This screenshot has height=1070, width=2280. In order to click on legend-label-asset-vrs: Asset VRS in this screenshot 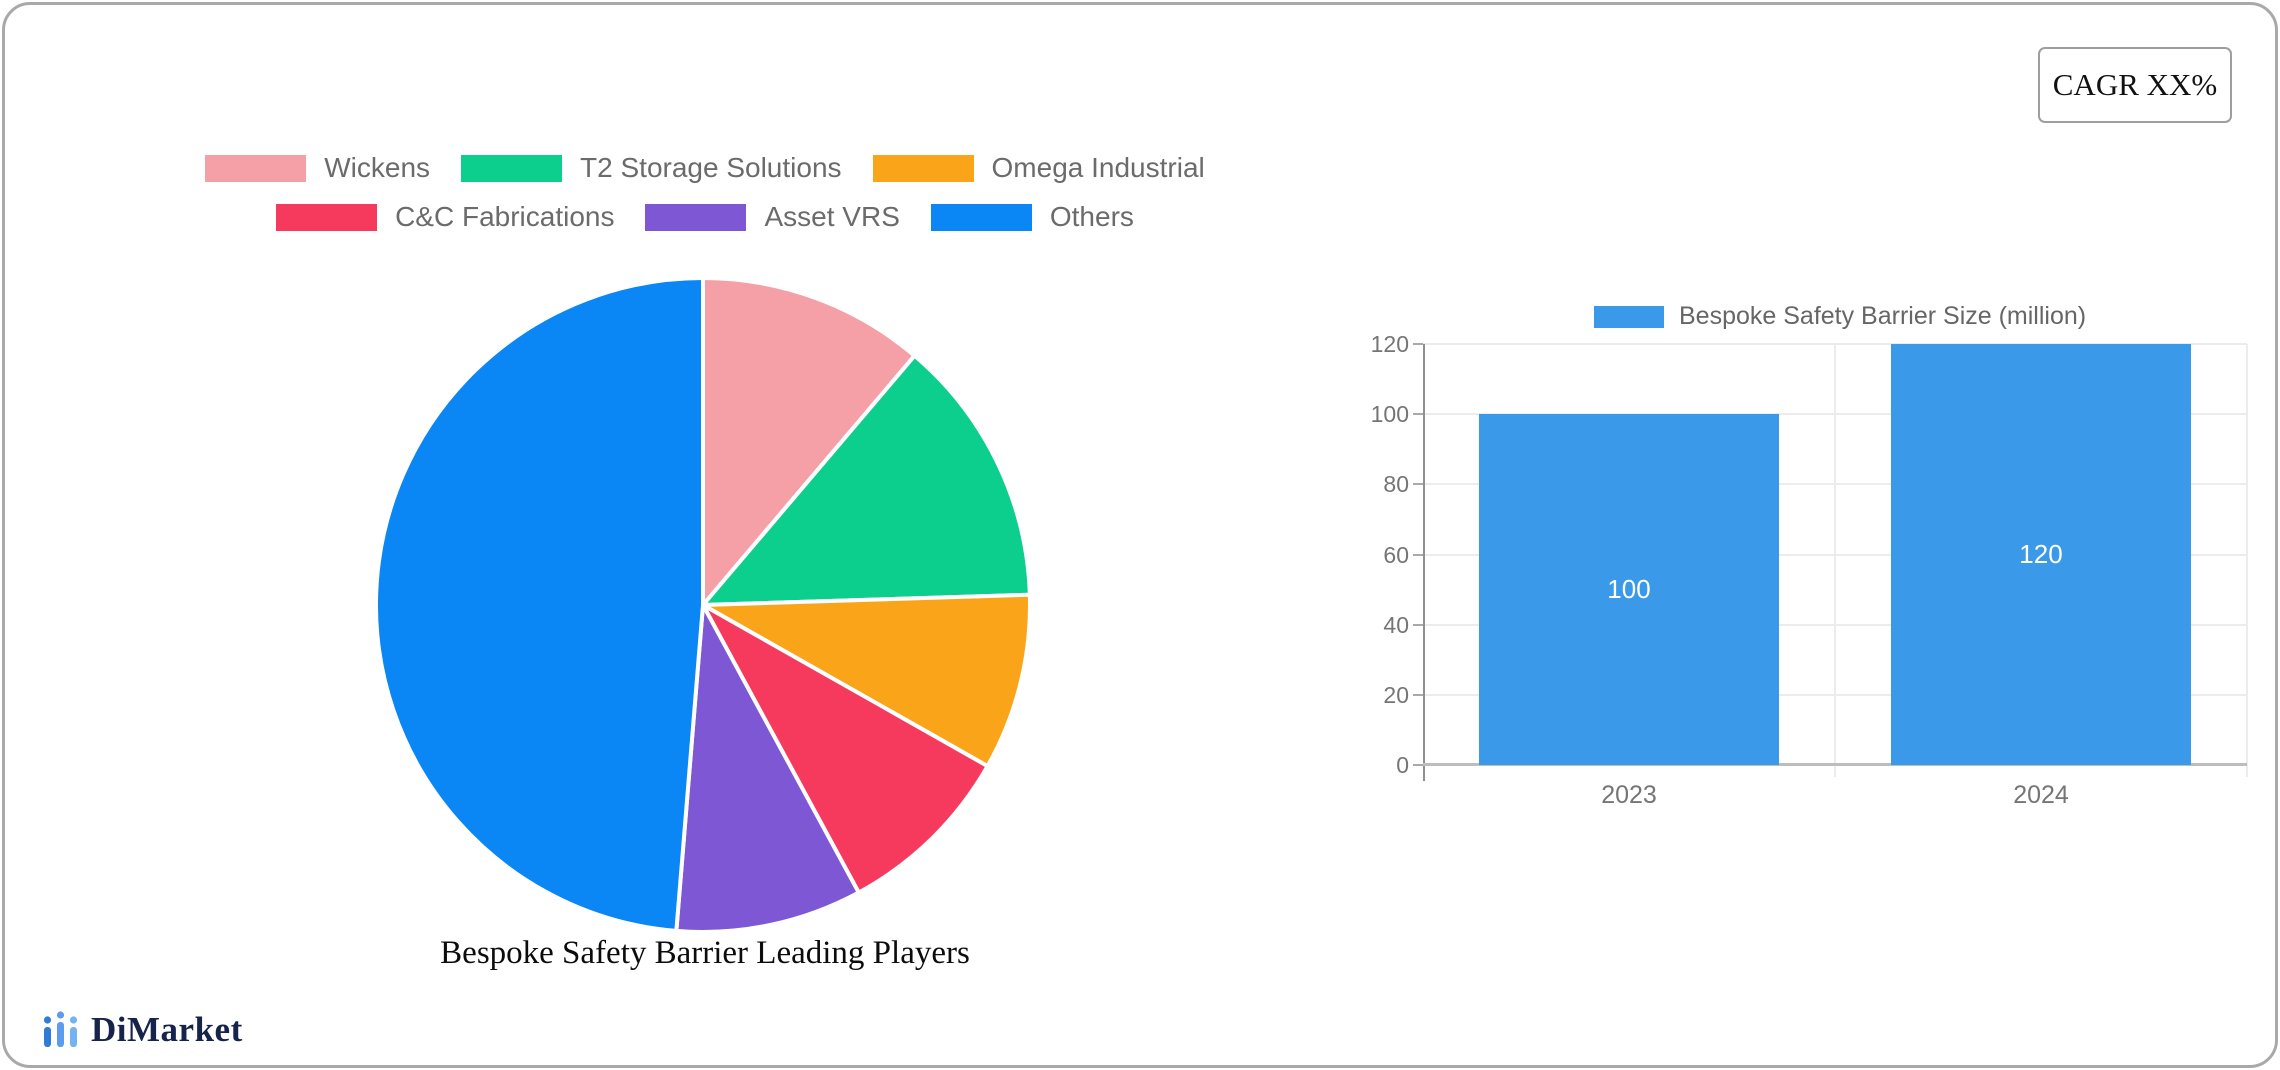, I will do `click(832, 216)`.